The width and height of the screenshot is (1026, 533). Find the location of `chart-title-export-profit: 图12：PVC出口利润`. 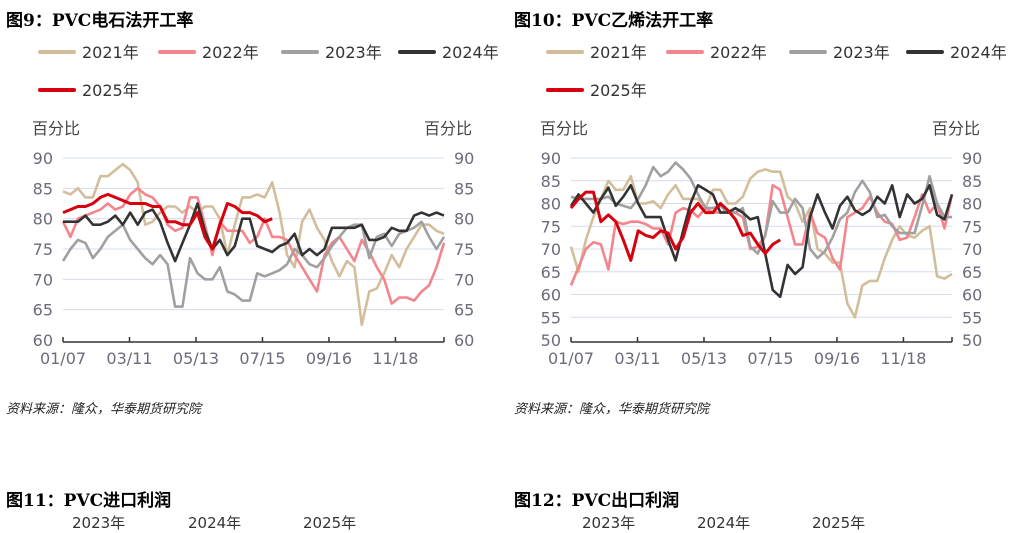

chart-title-export-profit: 图12：PVC出口利润 is located at coordinates (597, 501).